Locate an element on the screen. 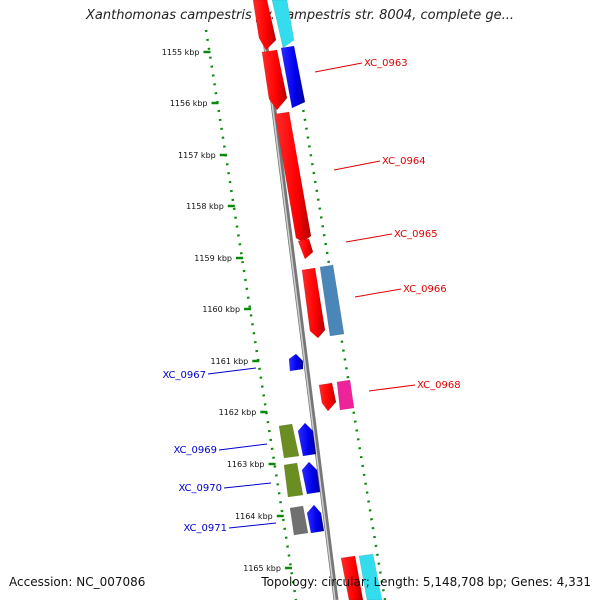 This screenshot has width=600, height=600. tick-label: 1163 kbp is located at coordinates (246, 464).